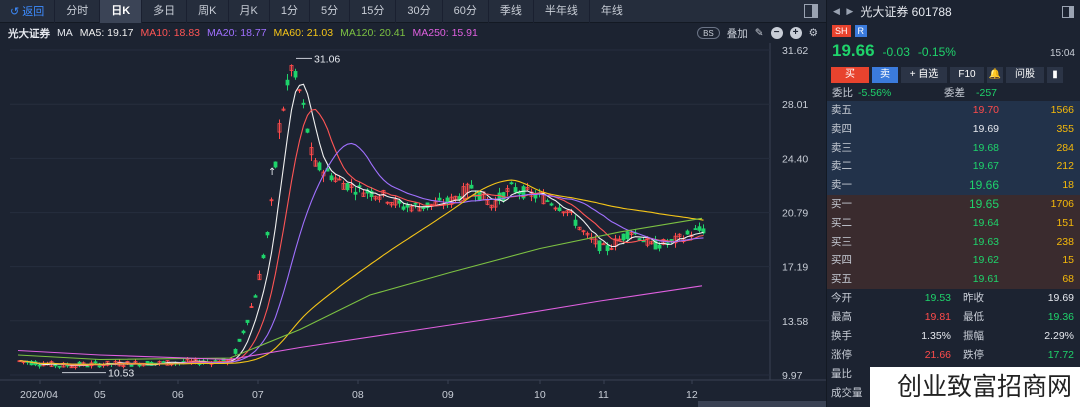 This screenshot has height=407, width=1080. I want to click on period-tab: 分时, so click(76, 11).